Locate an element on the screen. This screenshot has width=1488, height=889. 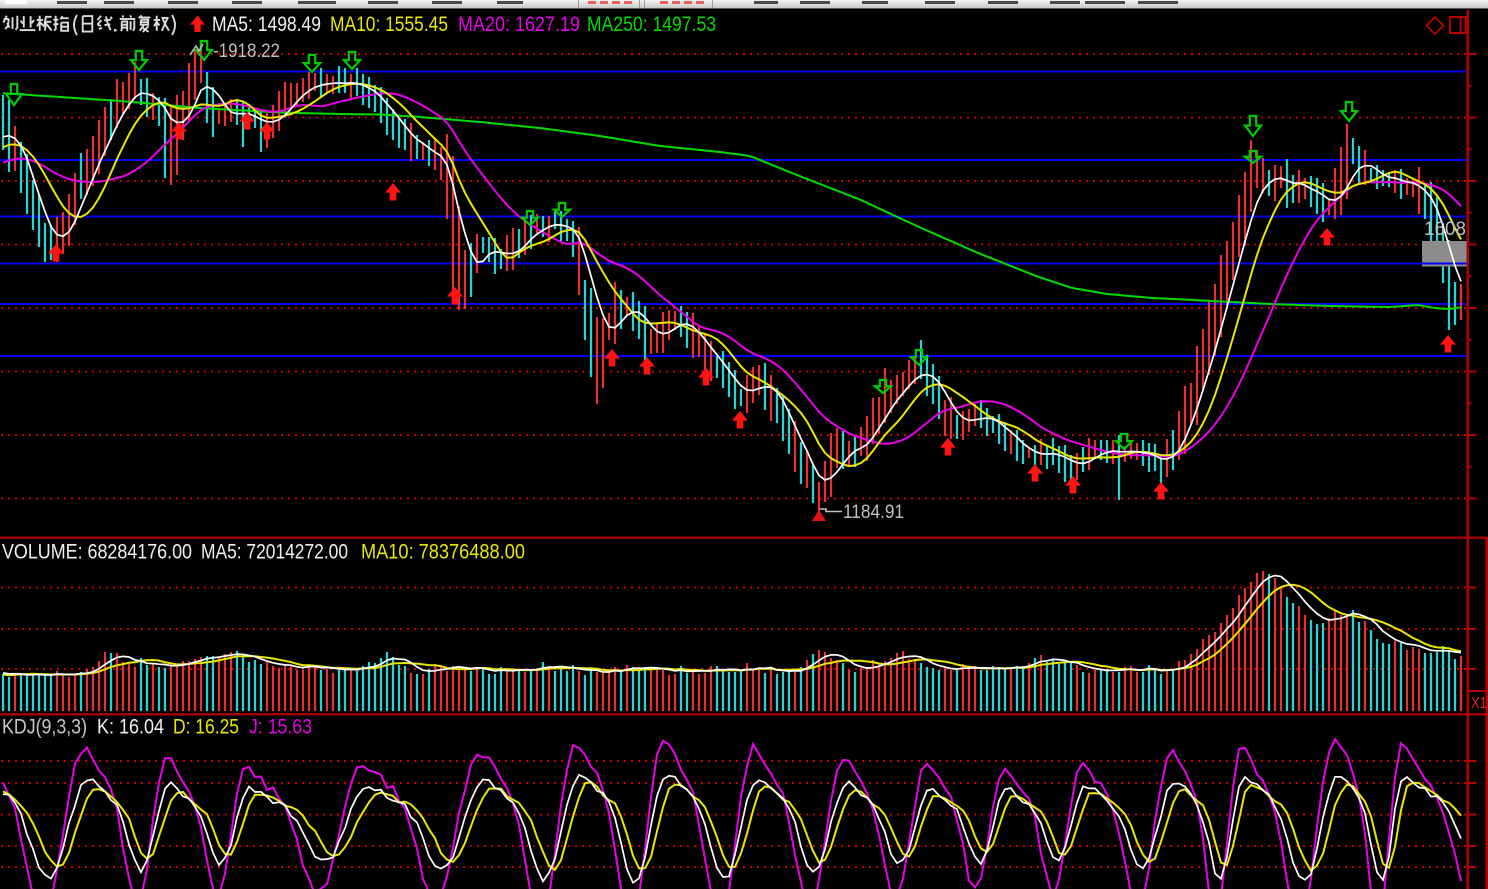
svg-text: K: 16.04 is located at coordinates (130, 727).